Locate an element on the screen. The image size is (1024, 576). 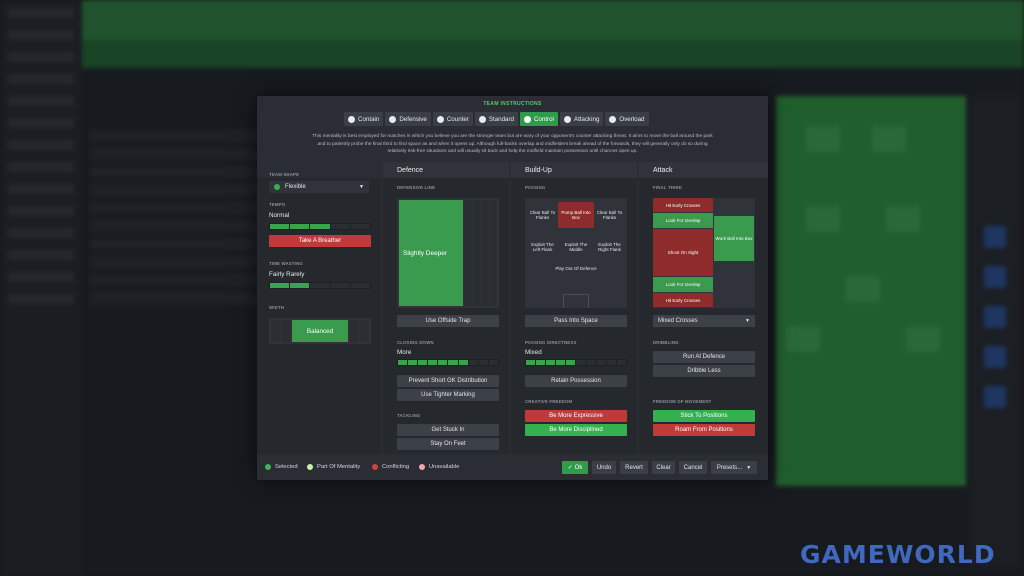
pass-into-space-button: Pass Into Space is located at coordinates (576, 321).